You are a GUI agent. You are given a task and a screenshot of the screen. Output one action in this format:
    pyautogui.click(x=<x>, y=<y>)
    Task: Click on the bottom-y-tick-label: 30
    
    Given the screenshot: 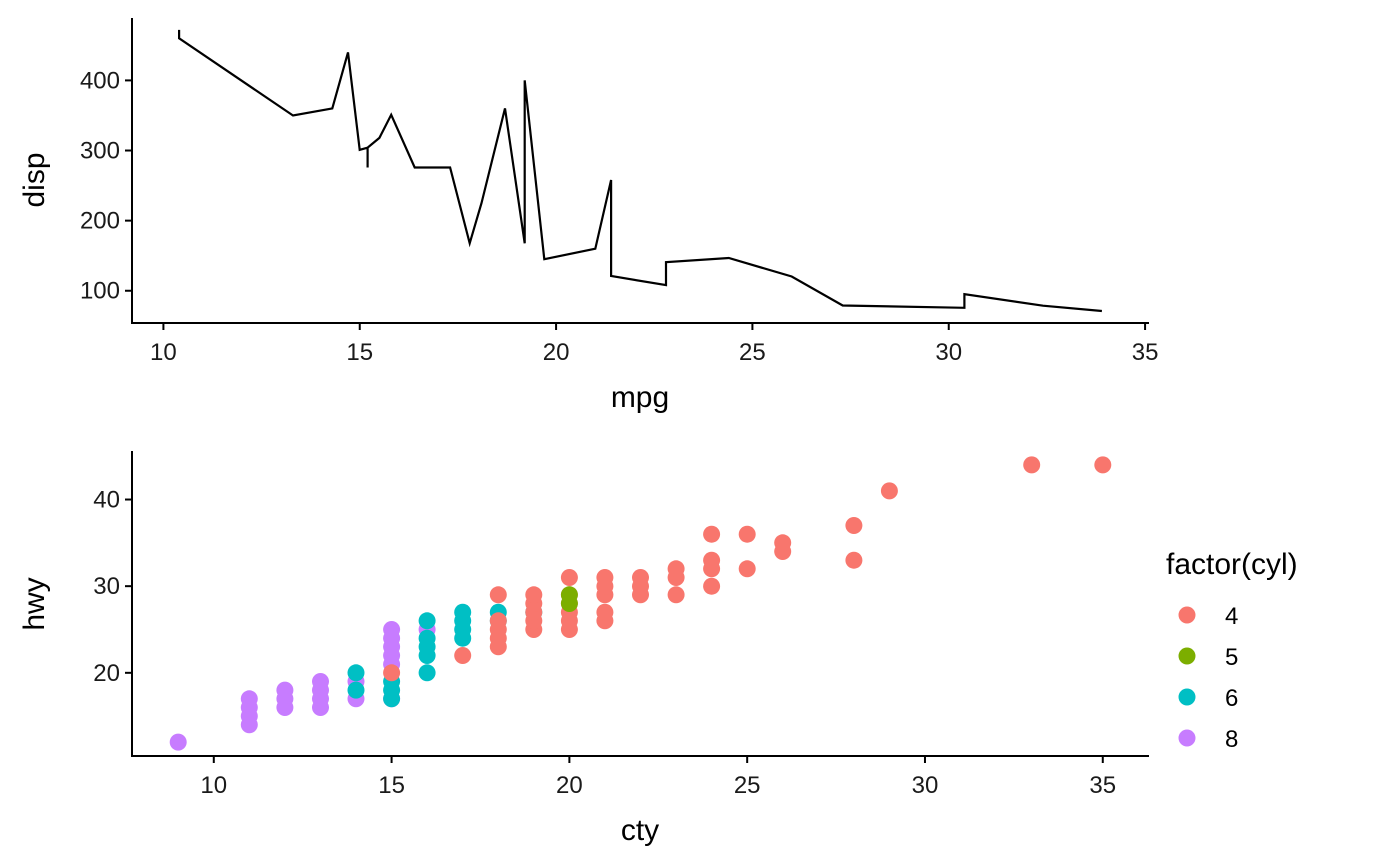 What is the action you would take?
    pyautogui.click(x=106, y=586)
    